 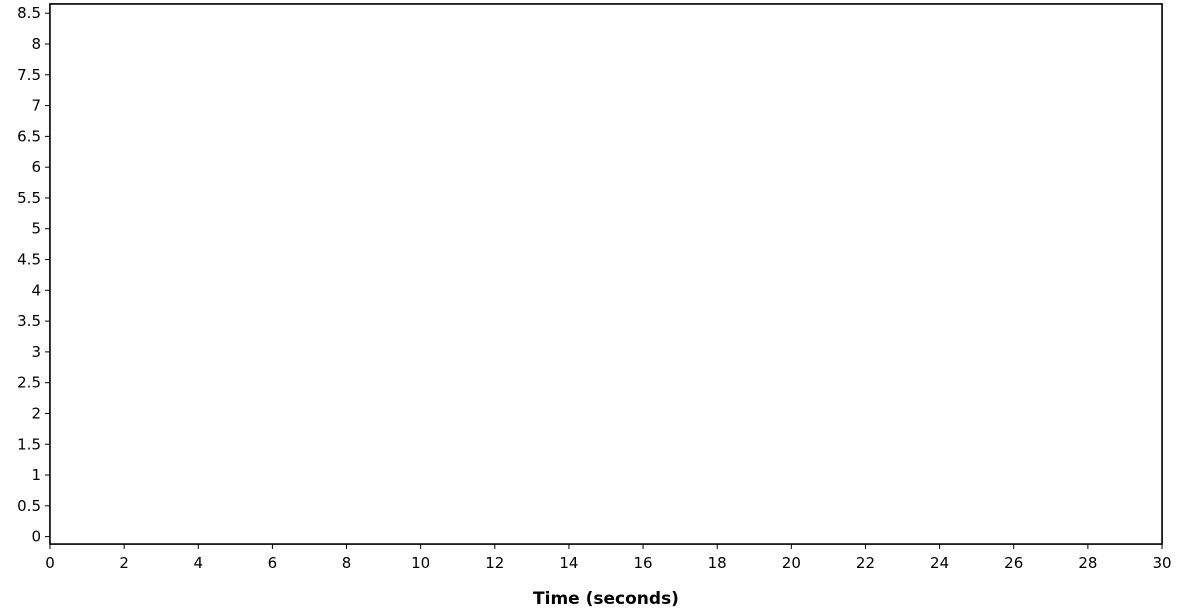 What do you see at coordinates (1013, 563) in the screenshot?
I see `x-tick-label: 26` at bounding box center [1013, 563].